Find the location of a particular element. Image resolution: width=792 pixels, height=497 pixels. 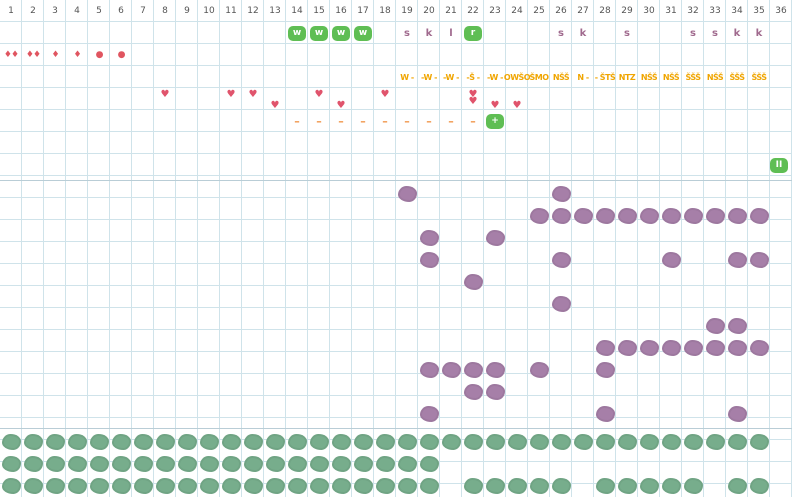

code-cell: OWŠO is located at coordinates (517, 77).